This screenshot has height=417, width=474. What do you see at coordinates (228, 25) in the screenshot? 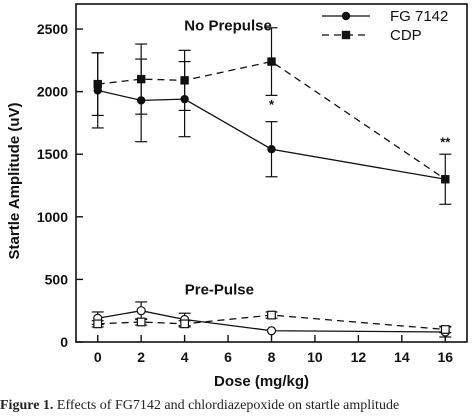
I see `condition-label: No Prepulse` at bounding box center [228, 25].